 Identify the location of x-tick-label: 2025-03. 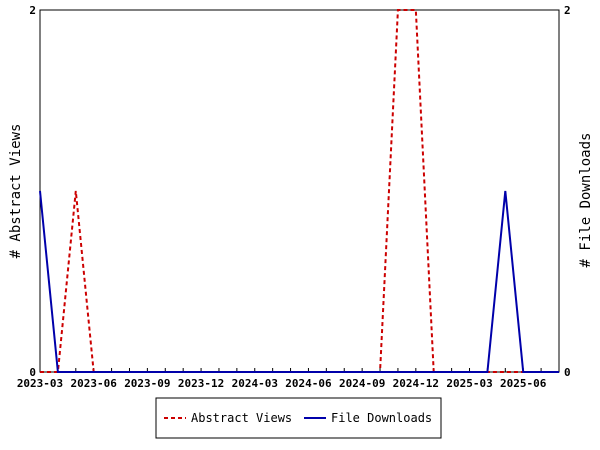
(469, 383).